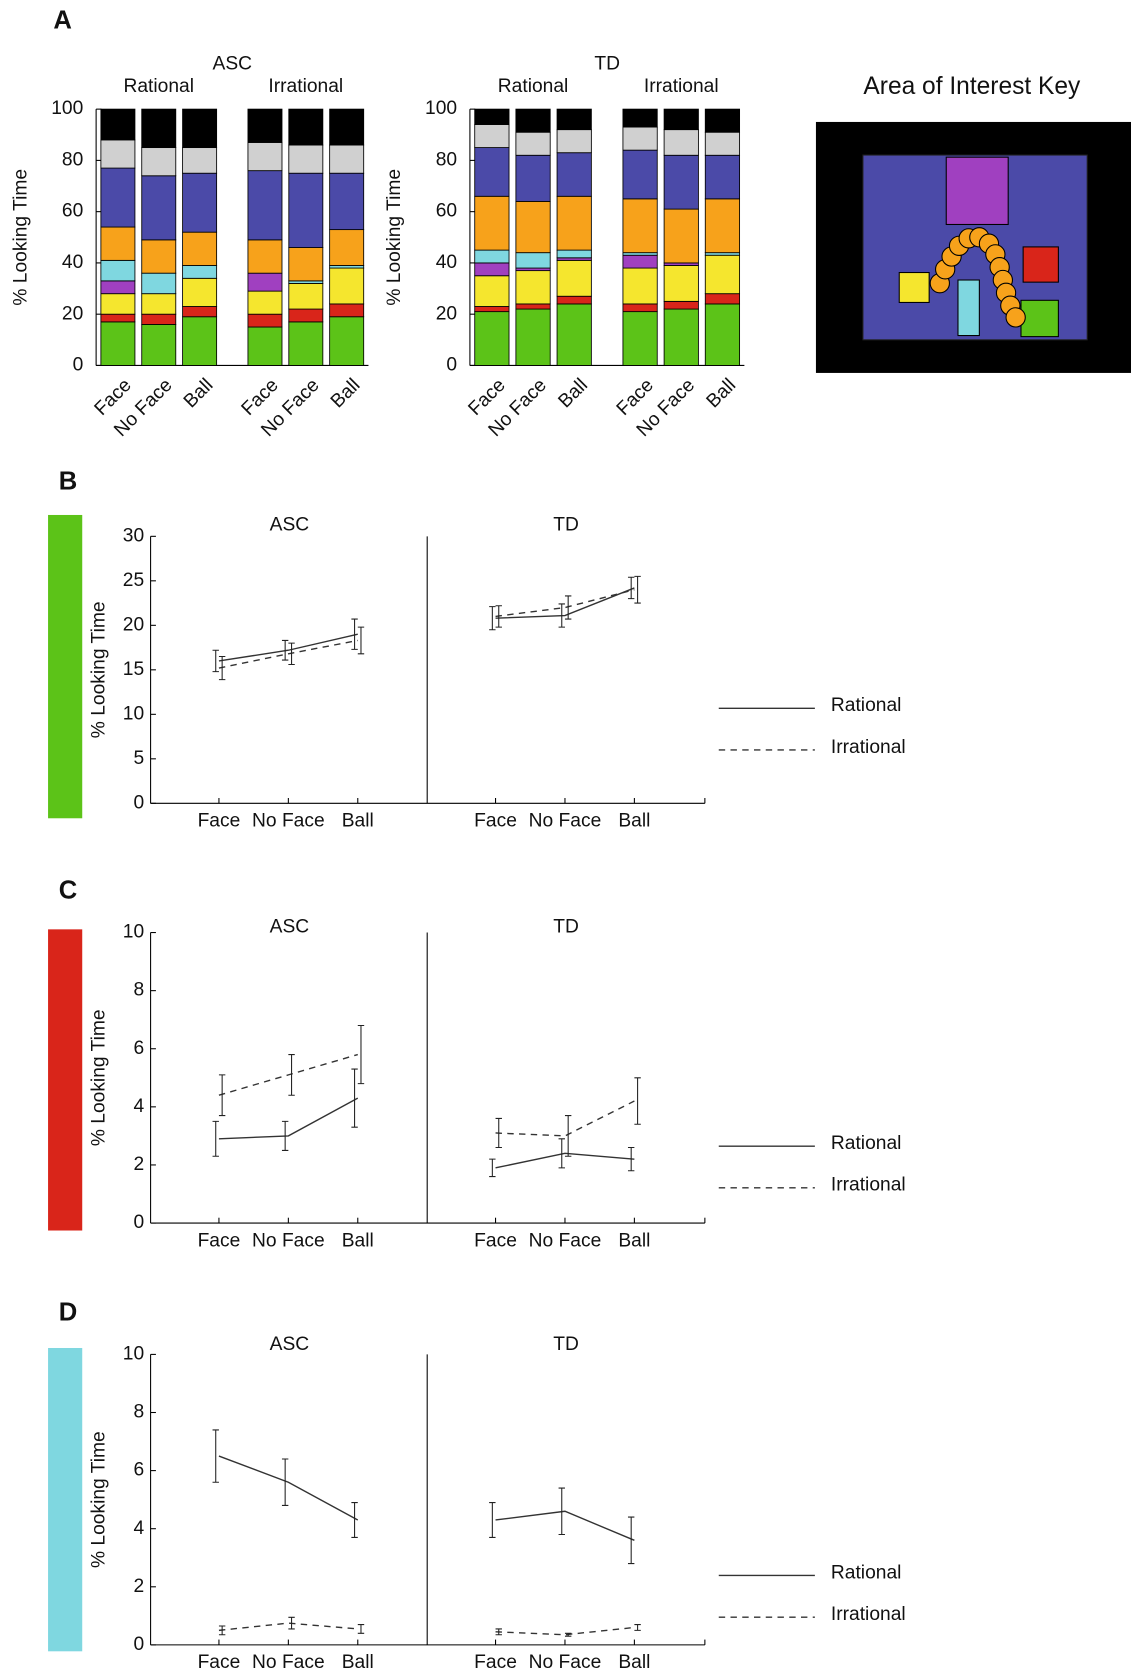  I want to click on key-start, so click(914, 287).